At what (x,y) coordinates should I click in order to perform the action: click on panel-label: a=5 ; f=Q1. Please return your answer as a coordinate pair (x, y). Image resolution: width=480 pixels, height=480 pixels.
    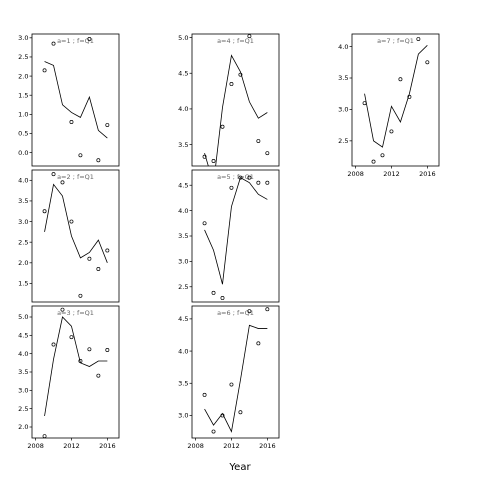
    Looking at the image, I should click on (235, 177).